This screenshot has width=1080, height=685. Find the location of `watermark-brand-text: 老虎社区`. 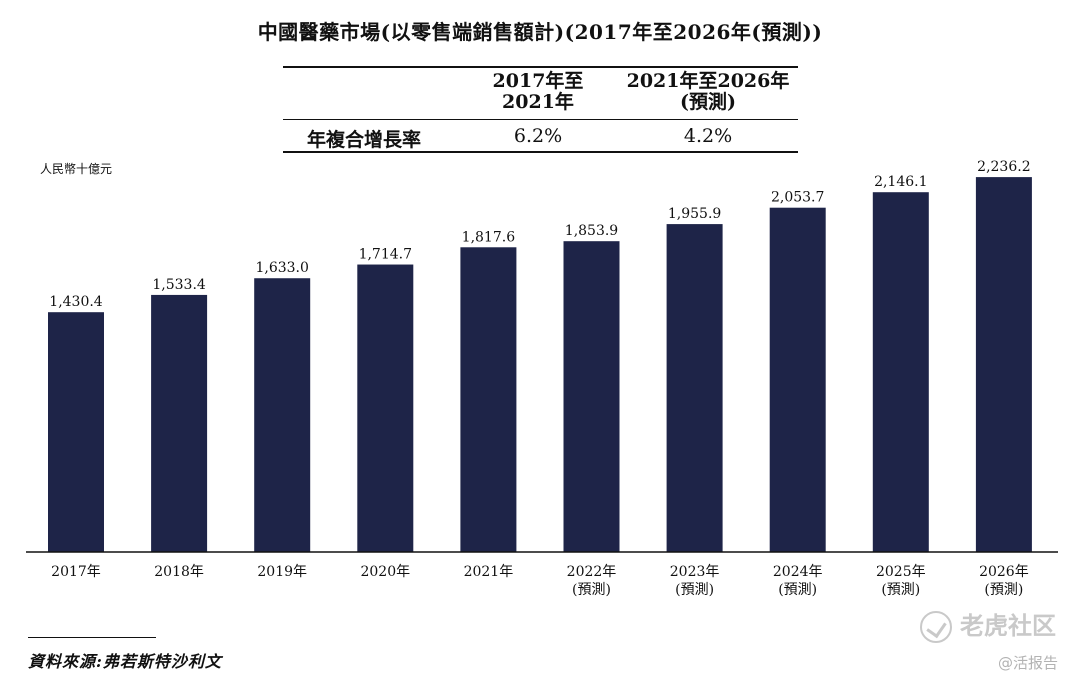

watermark-brand-text: 老虎社区 is located at coordinates (1008, 626).